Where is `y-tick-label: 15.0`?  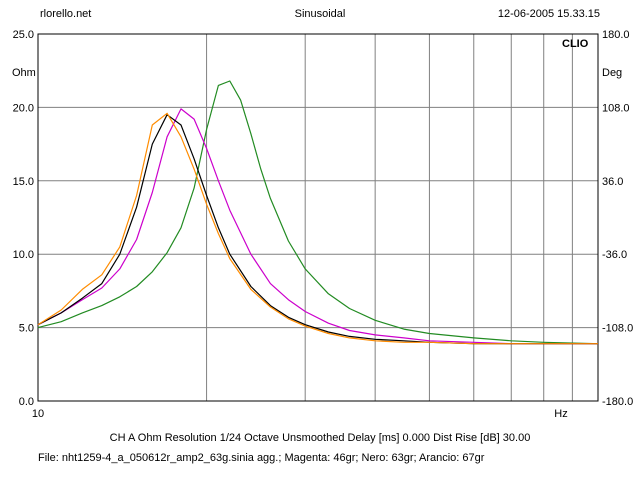 y-tick-label: 15.0 is located at coordinates (23, 182).